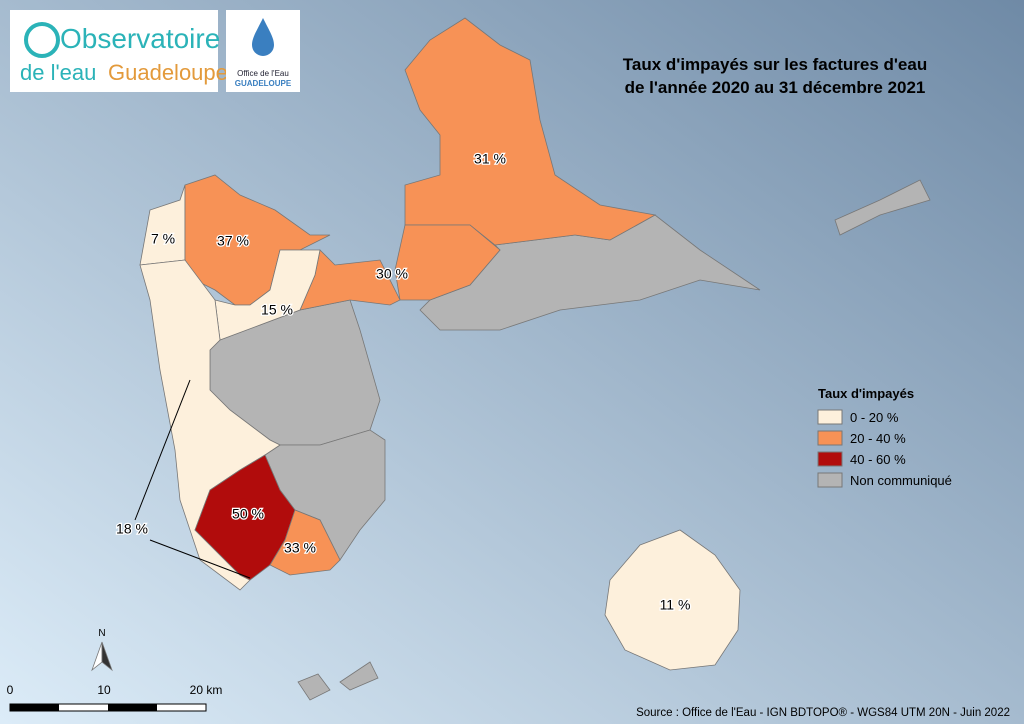  Describe the element at coordinates (104, 690) in the screenshot. I see `scale-label: 10` at that location.